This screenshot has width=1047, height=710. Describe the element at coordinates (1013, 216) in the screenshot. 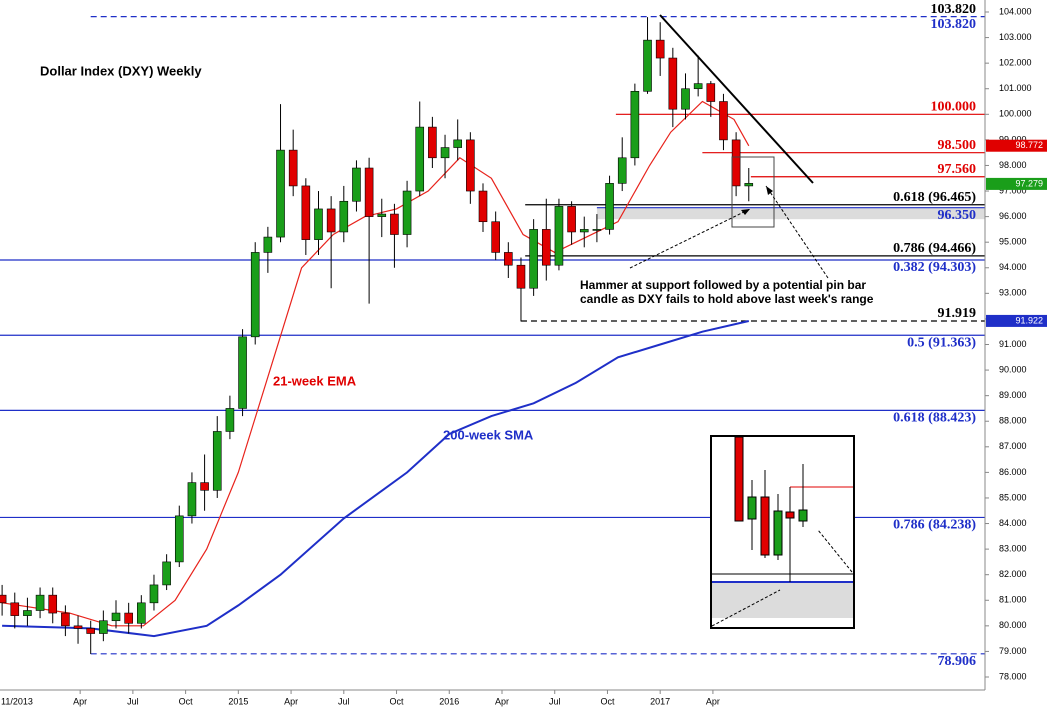

I see `y-tick-label: 96.000` at that location.